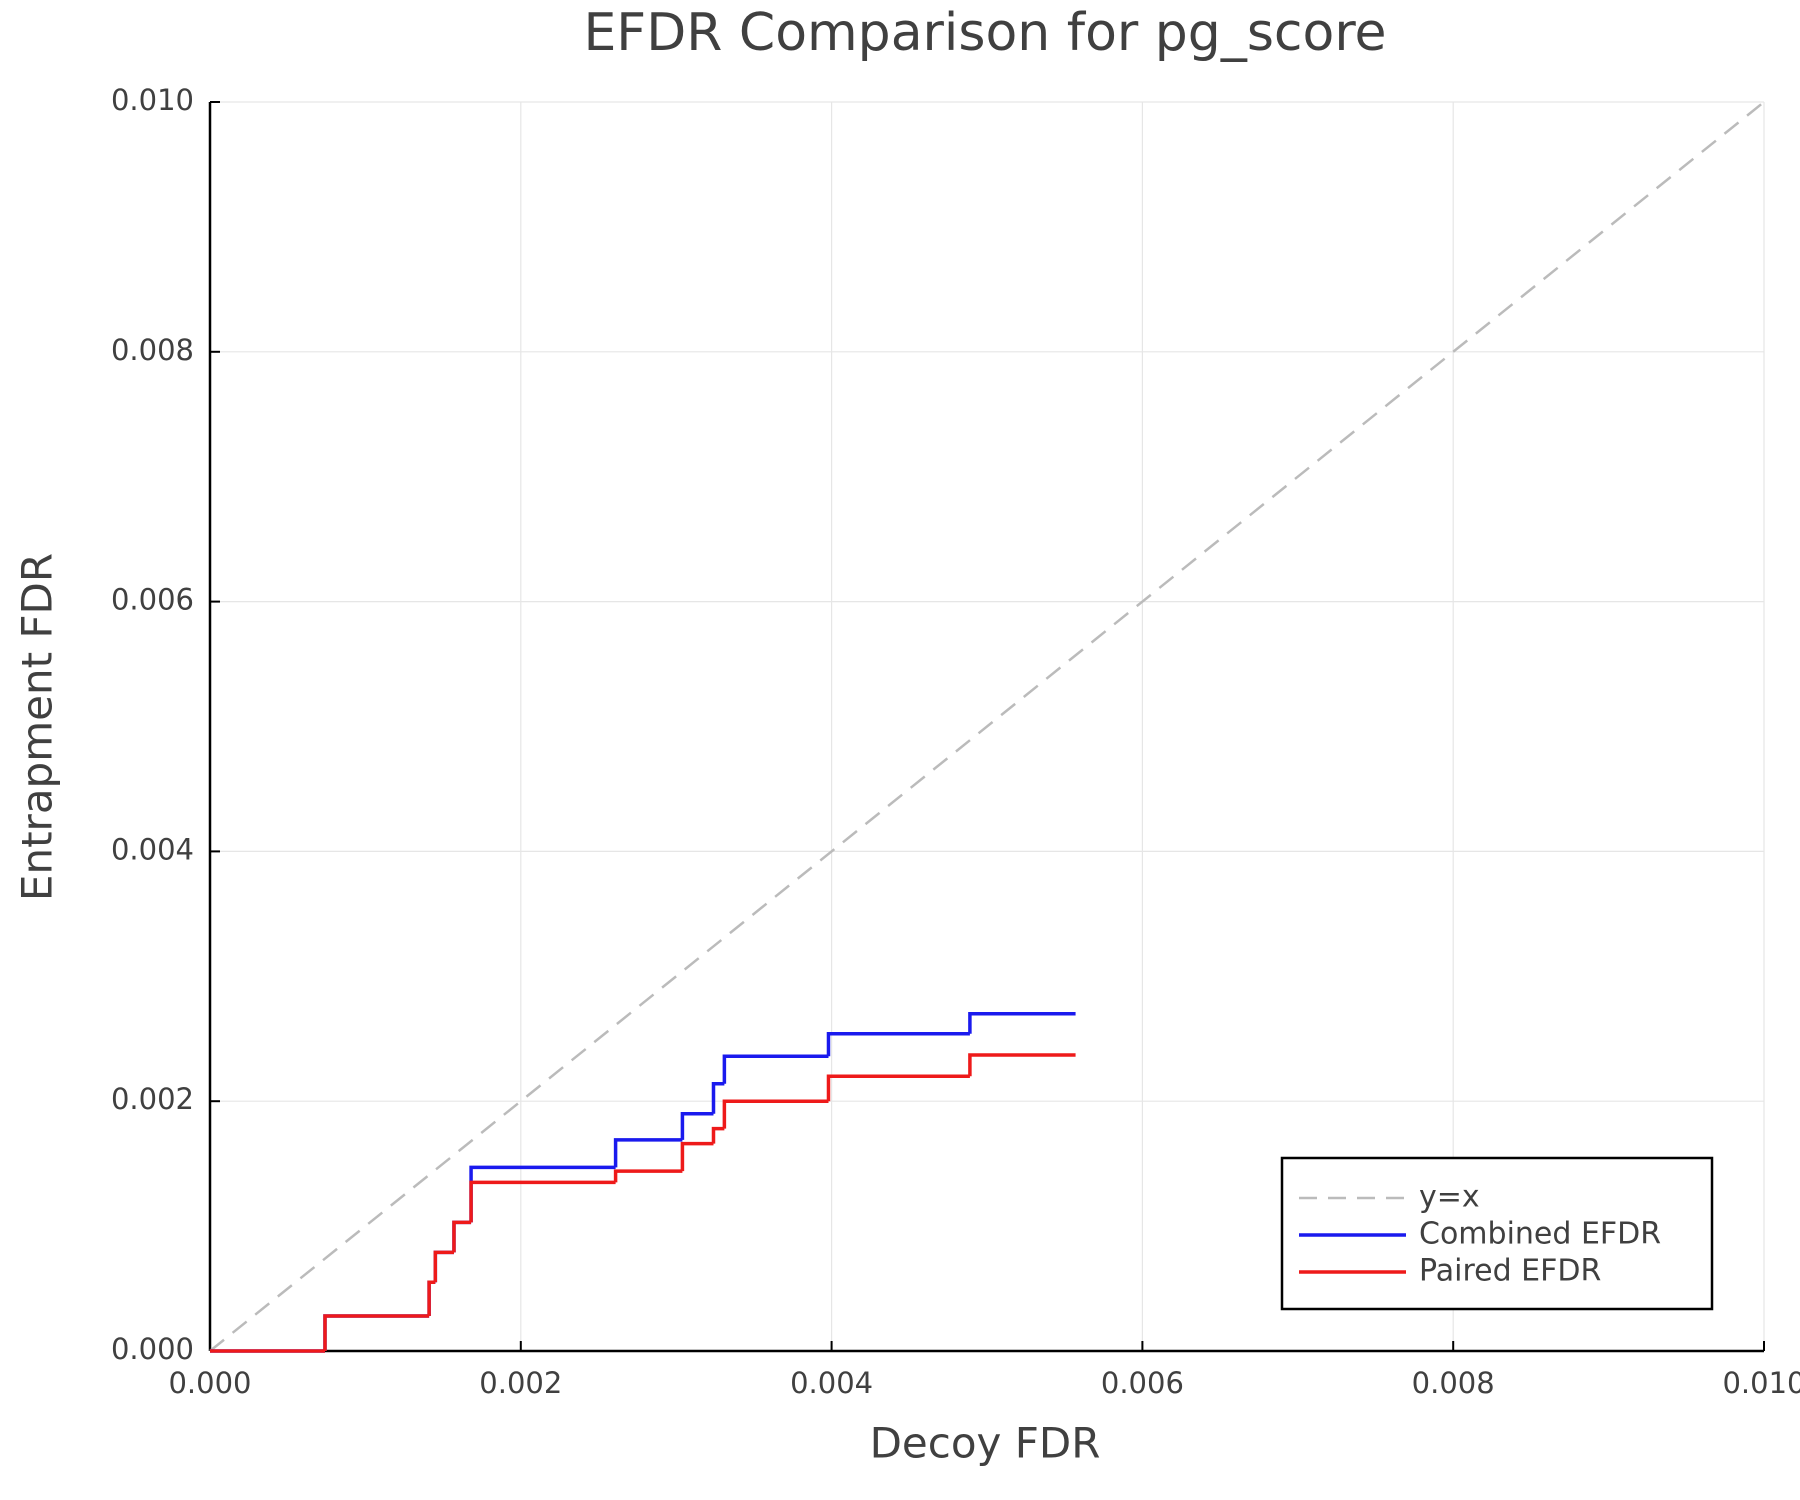 The height and width of the screenshot is (1500, 1800). I want to click on x-tick-label: 0.000, so click(209, 1383).